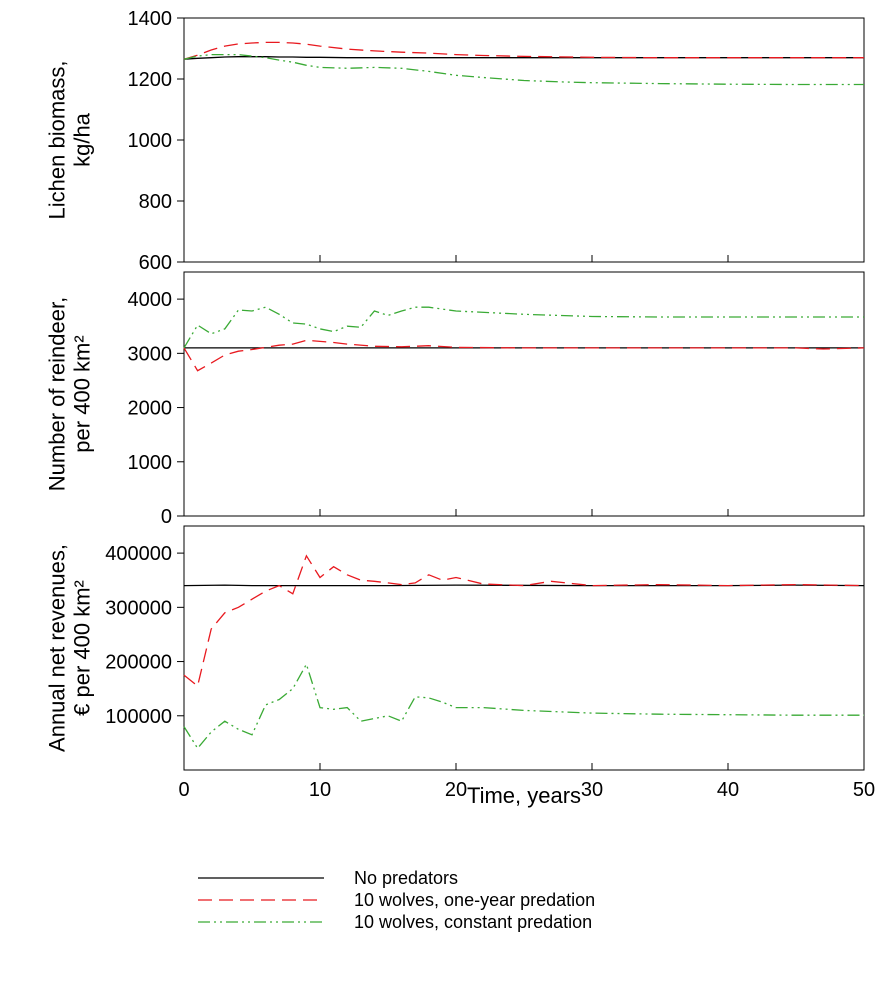 The image size is (878, 997). I want to click on y-axis-title: Number of reindeer,per 400 km², so click(69, 394).